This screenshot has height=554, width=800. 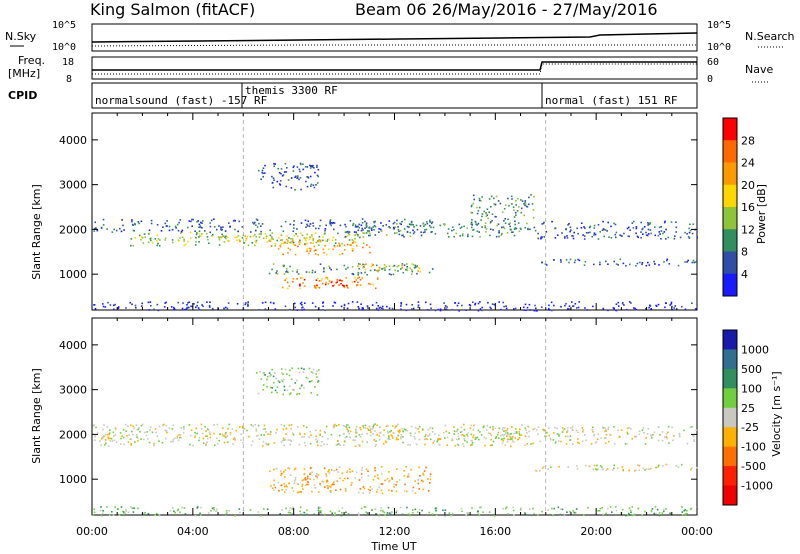 I want to click on nsearch-trace, so click(x=394, y=45).